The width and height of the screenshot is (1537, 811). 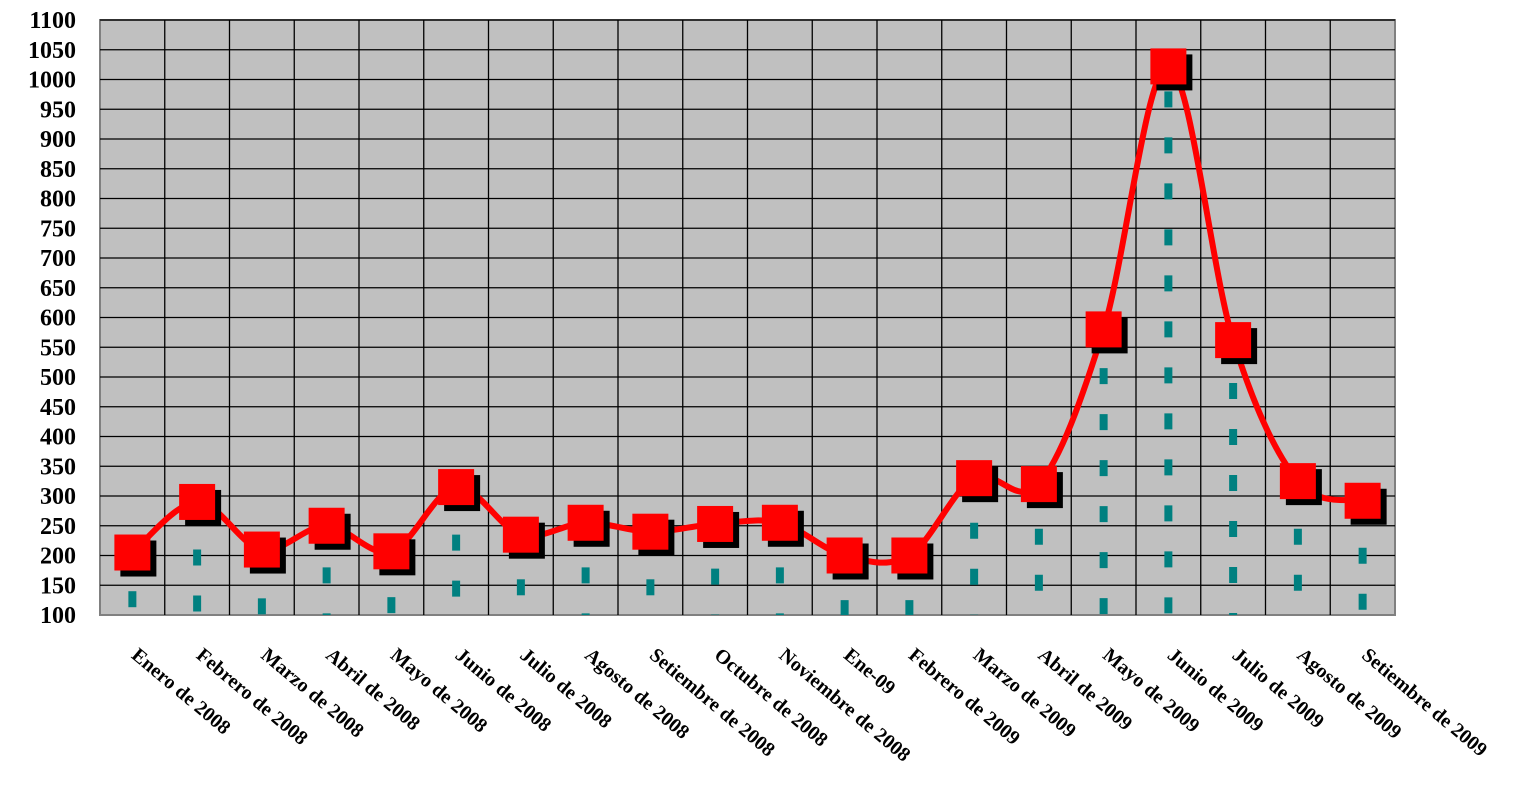 What do you see at coordinates (252, 697) in the screenshot?
I see `x-tick-label: Febrero de 2008` at bounding box center [252, 697].